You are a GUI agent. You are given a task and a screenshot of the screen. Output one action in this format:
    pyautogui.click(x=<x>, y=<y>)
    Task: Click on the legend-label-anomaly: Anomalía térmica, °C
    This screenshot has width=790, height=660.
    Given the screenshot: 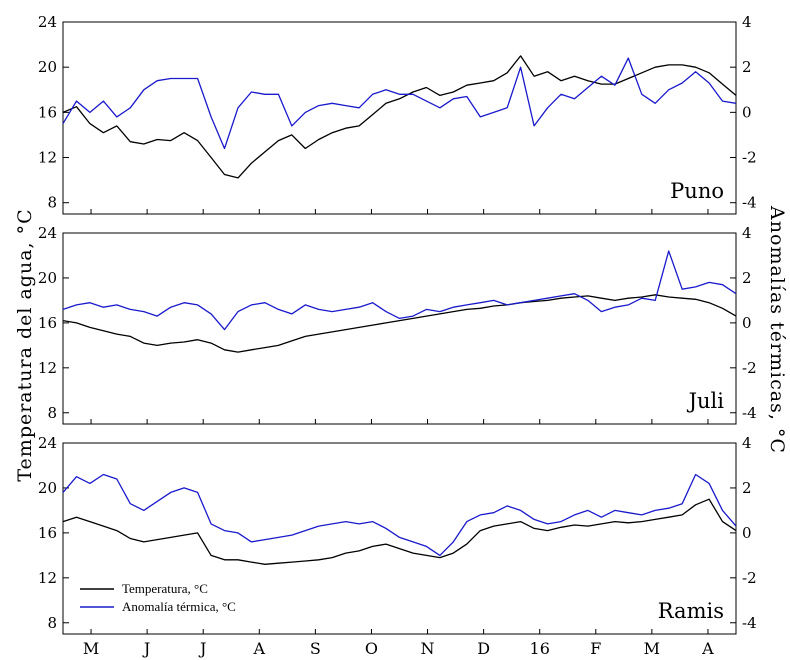 What is the action you would take?
    pyautogui.click(x=179, y=606)
    